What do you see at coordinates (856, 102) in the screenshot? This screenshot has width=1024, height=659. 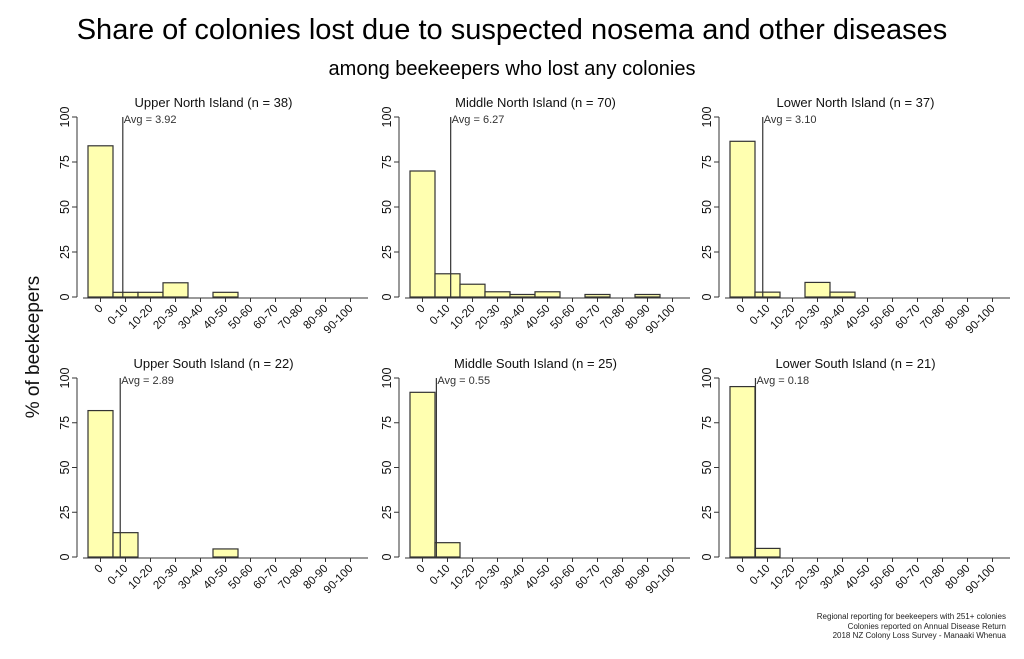 I see `panel-title: Lower North Island (n = 37)` at bounding box center [856, 102].